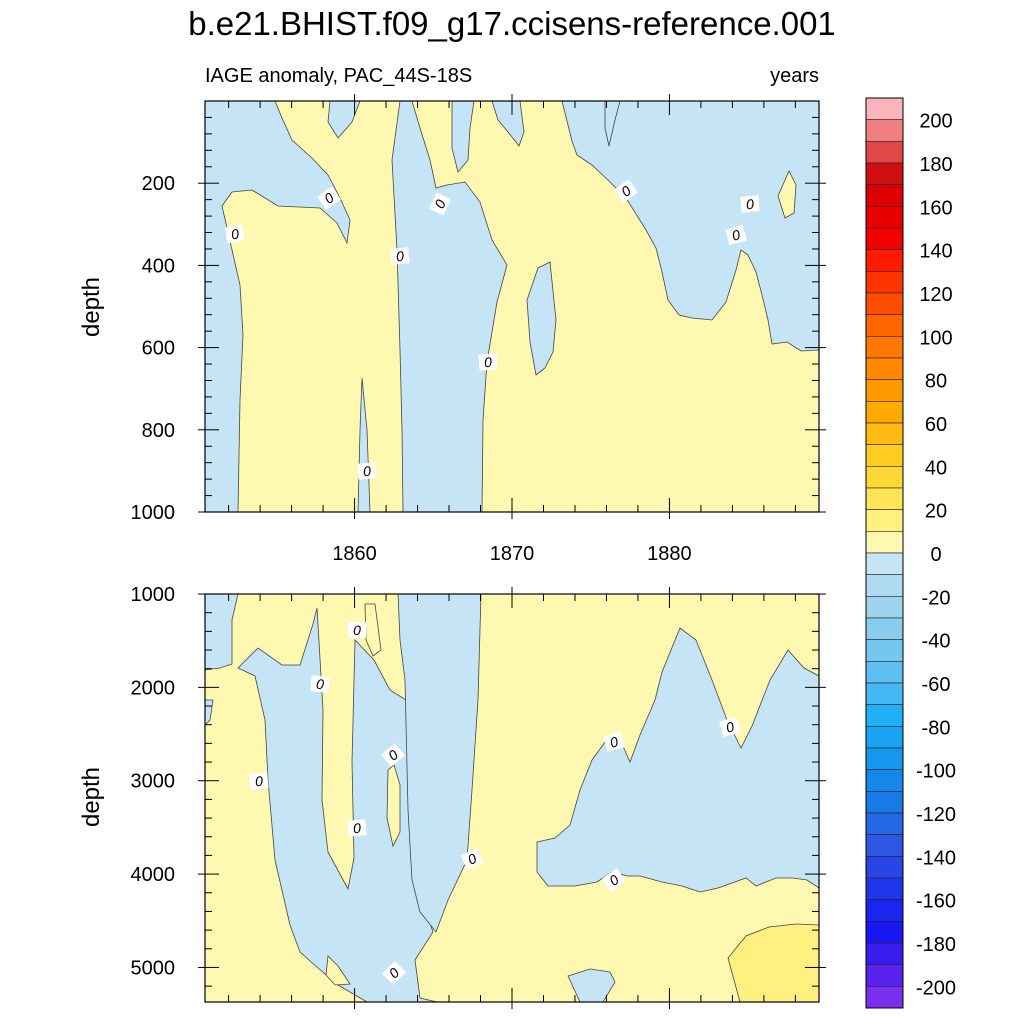 Image resolution: width=1024 pixels, height=1029 pixels. I want to click on top-negative-region-mid-islet-a, so click(463, 137).